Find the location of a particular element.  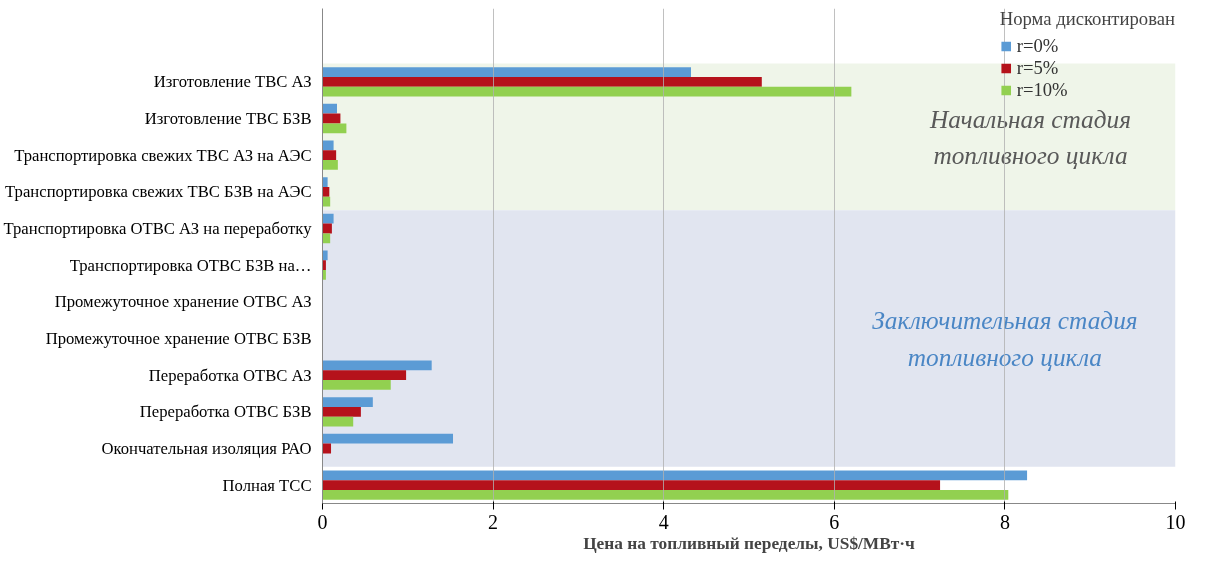

band-label: Заключительная стадия топливного цикла is located at coordinates (1005, 338).